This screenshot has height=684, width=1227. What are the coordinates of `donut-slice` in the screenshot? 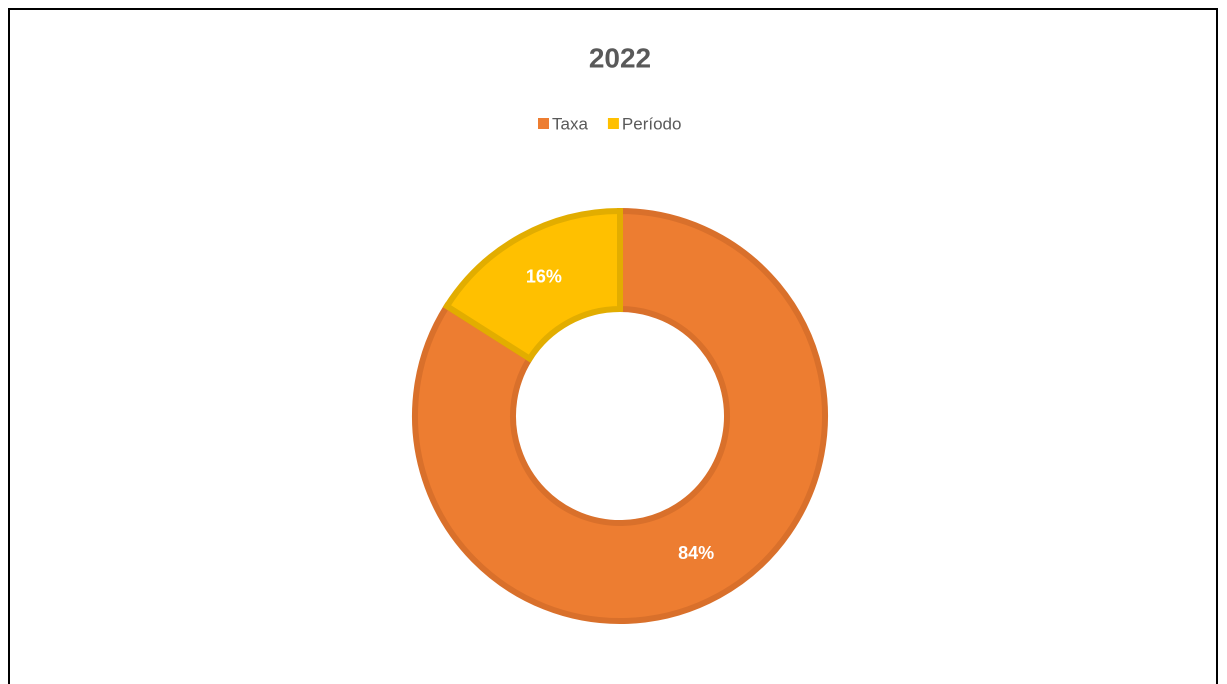 It's located at (532, 285).